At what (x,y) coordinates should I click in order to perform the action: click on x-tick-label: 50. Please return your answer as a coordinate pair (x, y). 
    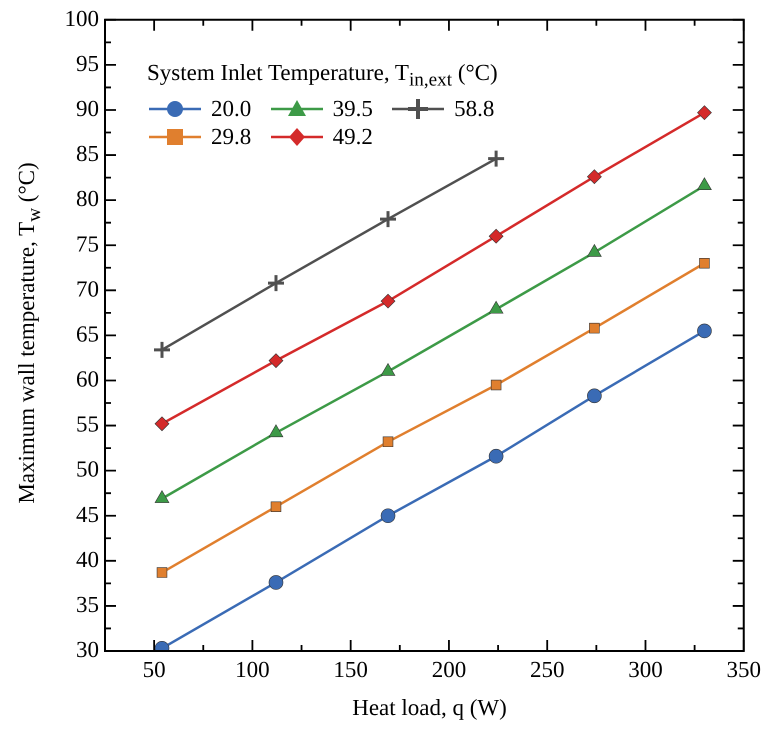
    Looking at the image, I should click on (154, 669).